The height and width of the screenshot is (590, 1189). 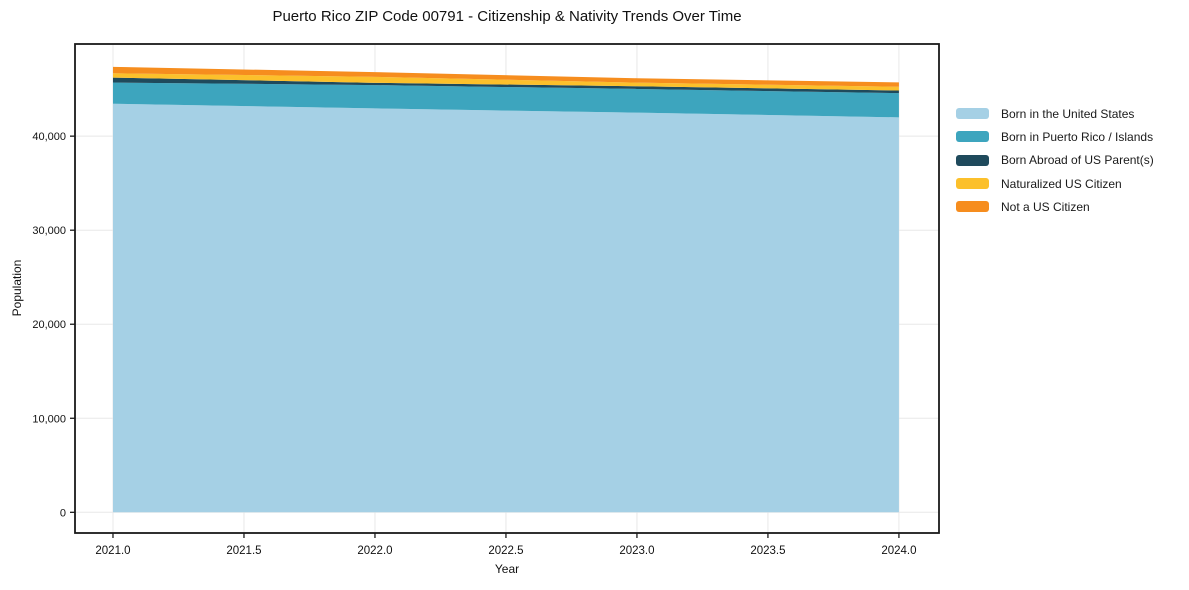 What do you see at coordinates (243, 551) in the screenshot?
I see `x-tick-label: 2021.5` at bounding box center [243, 551].